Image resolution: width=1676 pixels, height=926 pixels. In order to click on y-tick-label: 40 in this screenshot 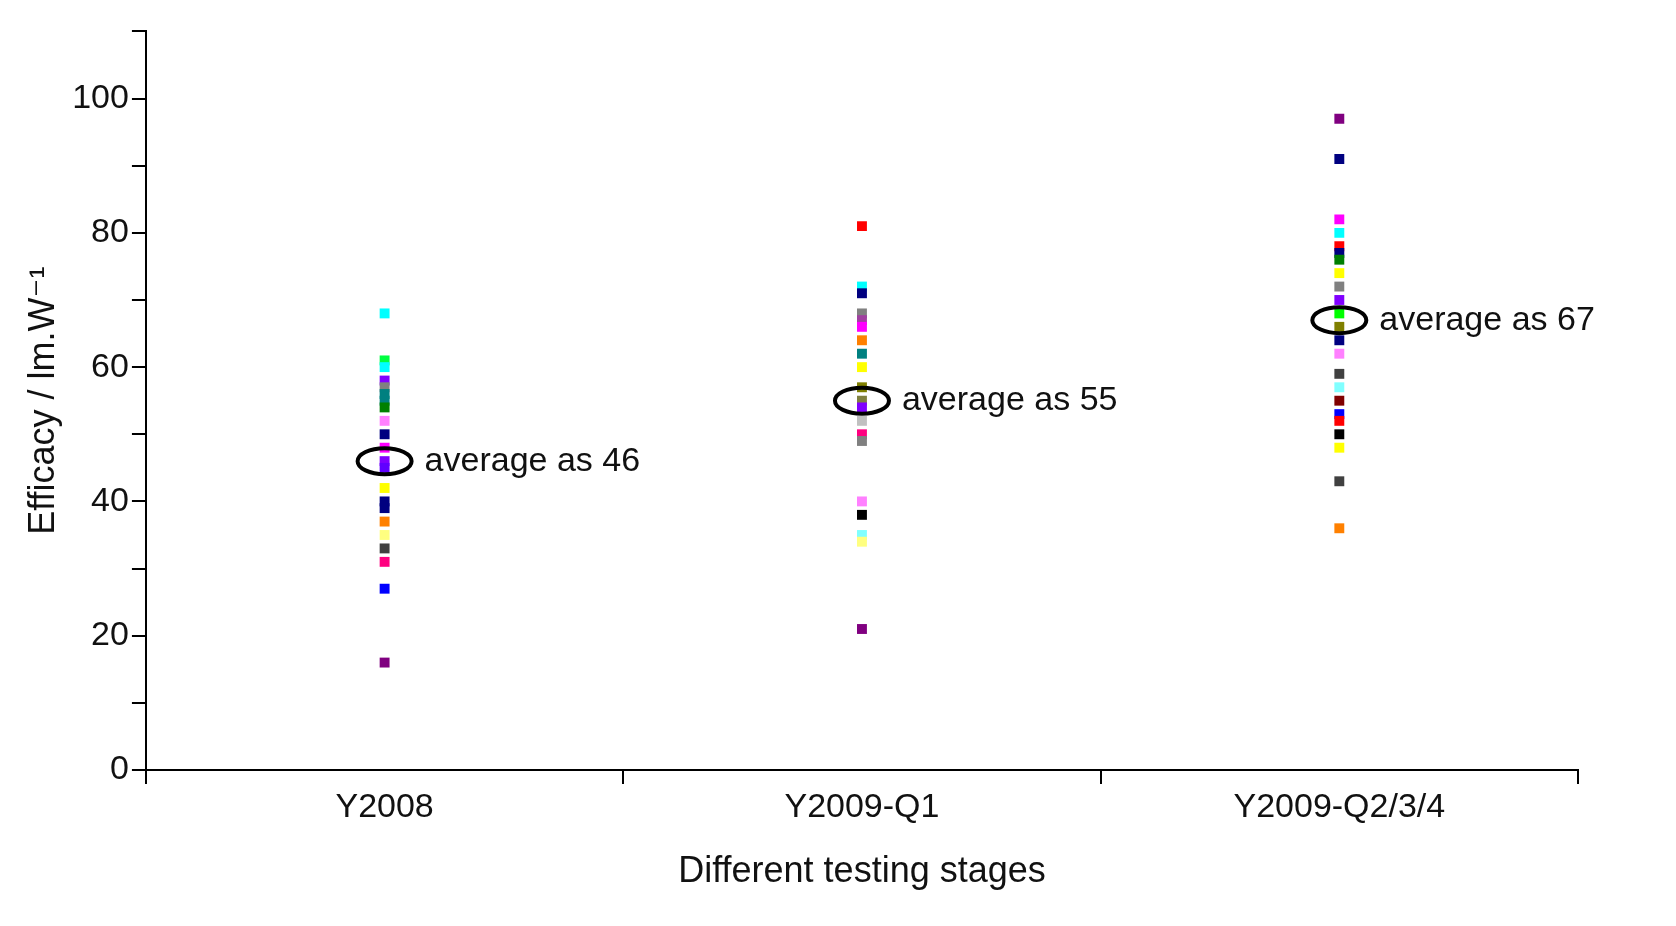, I will do `click(110, 498)`.